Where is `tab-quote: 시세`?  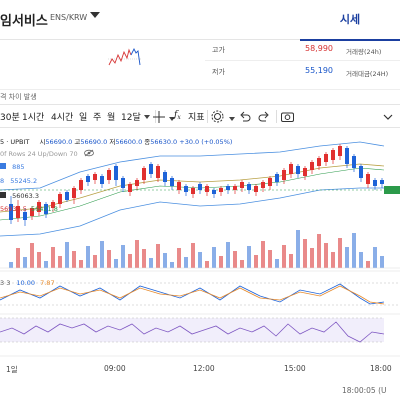 tab-quote: 시세 is located at coordinates (350, 20).